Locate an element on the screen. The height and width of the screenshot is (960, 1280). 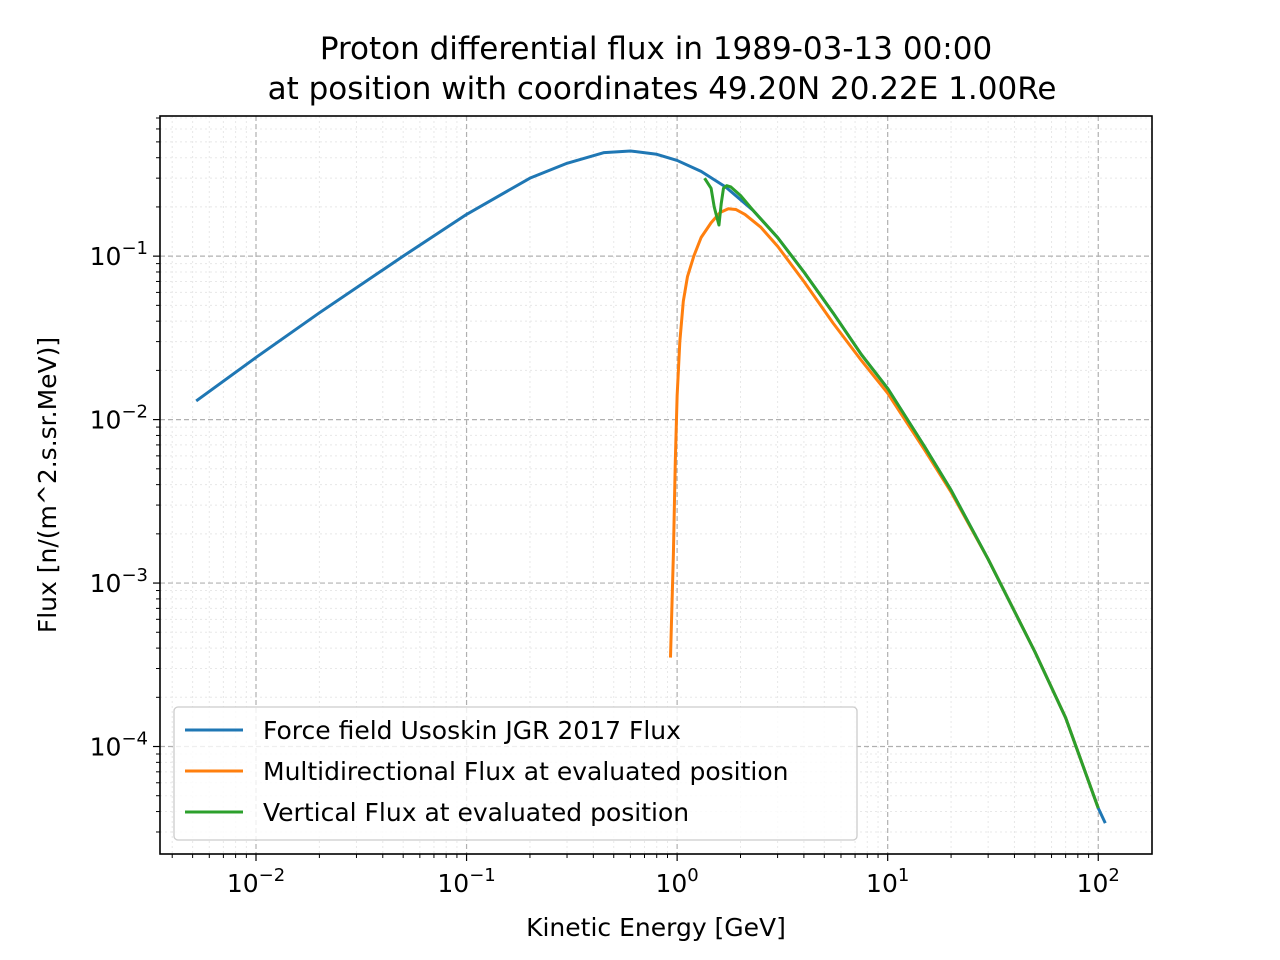
x-tick-label: 10² is located at coordinates (1098, 881).